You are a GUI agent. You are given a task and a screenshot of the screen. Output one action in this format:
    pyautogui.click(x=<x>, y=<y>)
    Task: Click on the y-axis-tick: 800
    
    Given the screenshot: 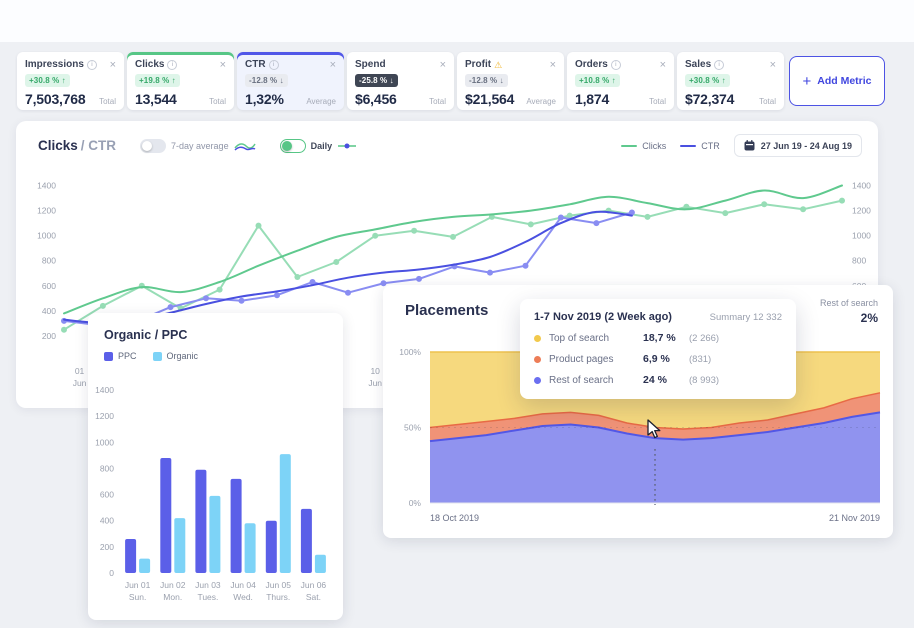 What is the action you would take?
    pyautogui.click(x=107, y=468)
    